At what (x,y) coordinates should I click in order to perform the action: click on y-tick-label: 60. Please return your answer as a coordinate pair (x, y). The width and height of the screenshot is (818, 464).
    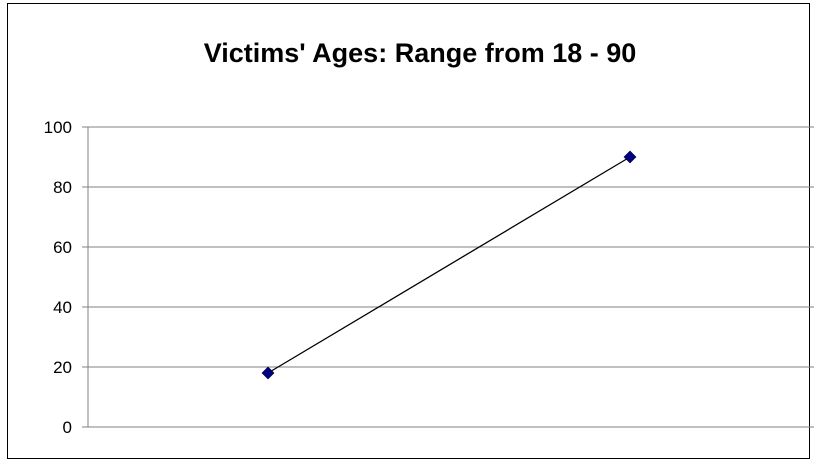
    Looking at the image, I should click on (62, 247).